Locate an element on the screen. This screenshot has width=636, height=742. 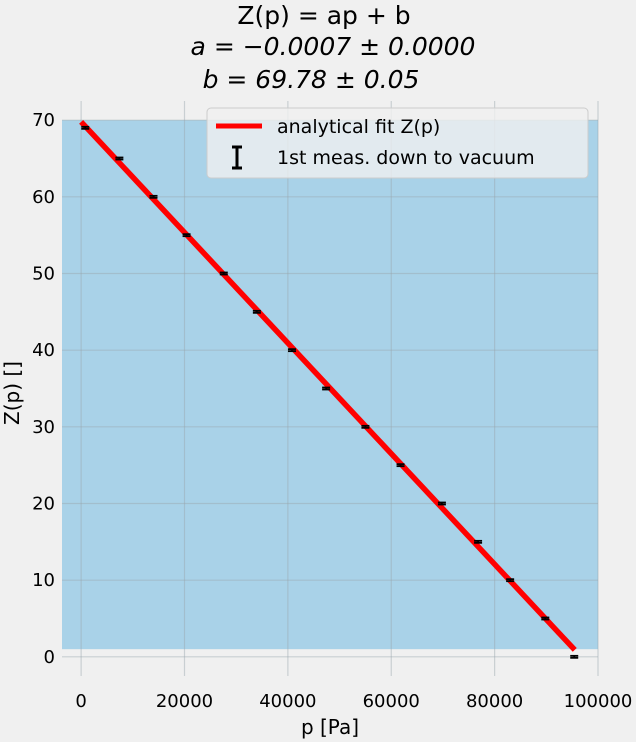
chart-title-line-1: Z(p) = ap + b is located at coordinates (323, 15).